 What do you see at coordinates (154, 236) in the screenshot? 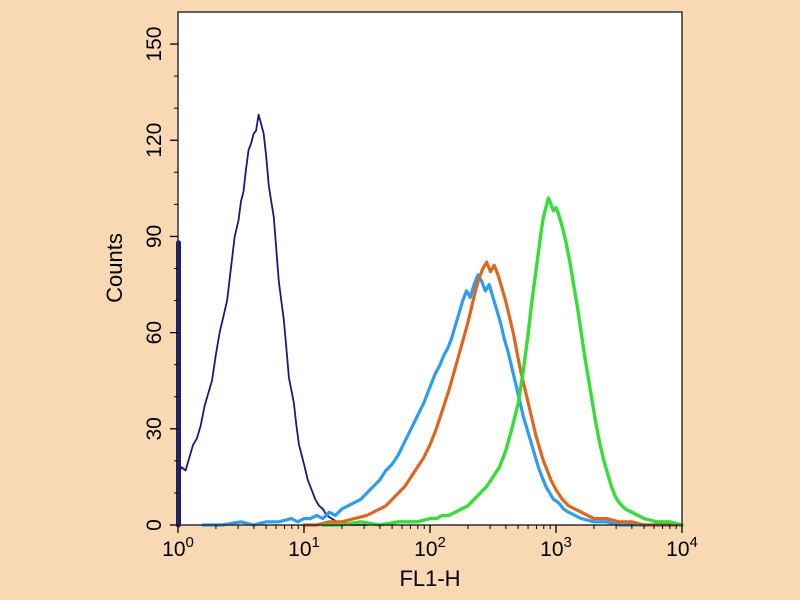
I see `y-tick-label: 90` at bounding box center [154, 236].